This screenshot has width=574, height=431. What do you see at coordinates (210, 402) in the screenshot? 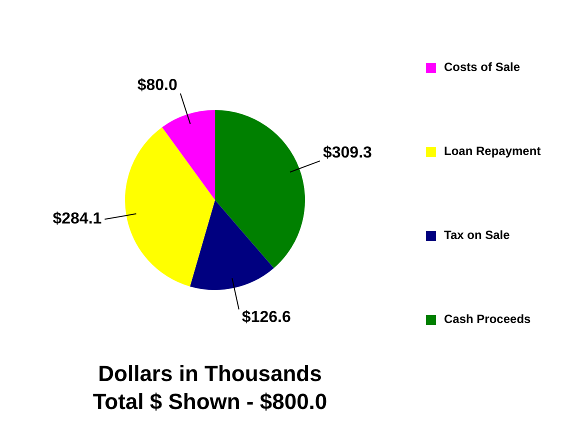
I see `text: Total $ Shown - $800.0` at bounding box center [210, 402].